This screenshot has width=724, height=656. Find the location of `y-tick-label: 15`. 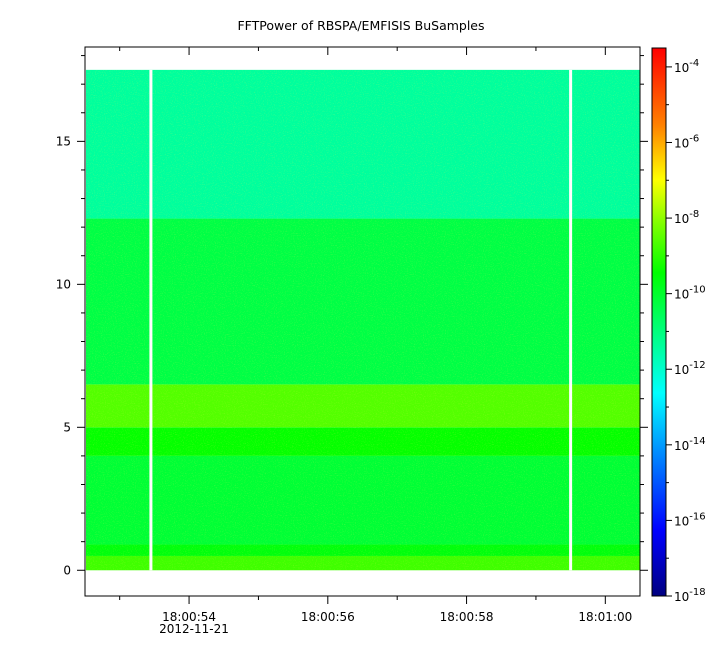

y-tick-label: 15 is located at coordinates (63, 141).